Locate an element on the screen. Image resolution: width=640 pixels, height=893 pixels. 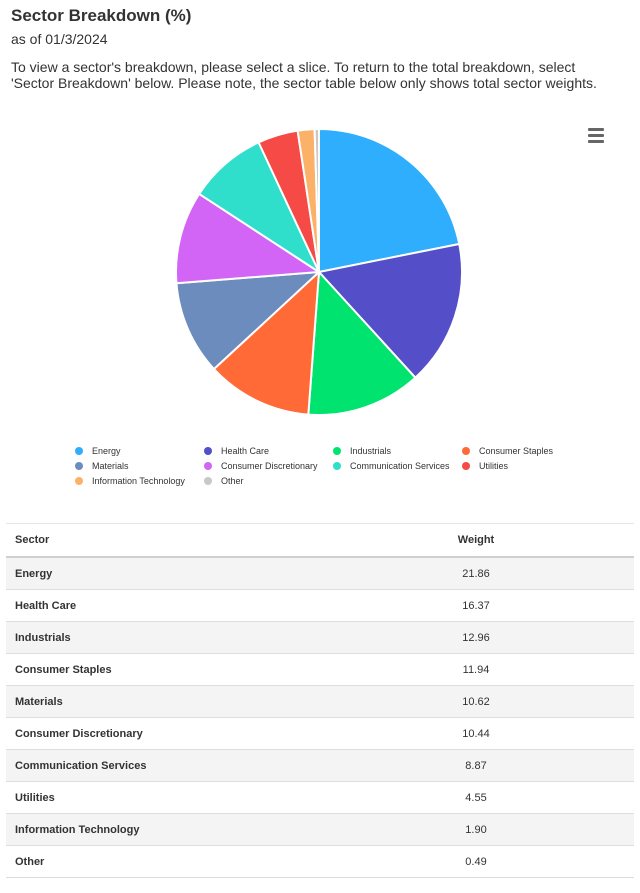
table-row: Other 0.49 is located at coordinates (320, 861).